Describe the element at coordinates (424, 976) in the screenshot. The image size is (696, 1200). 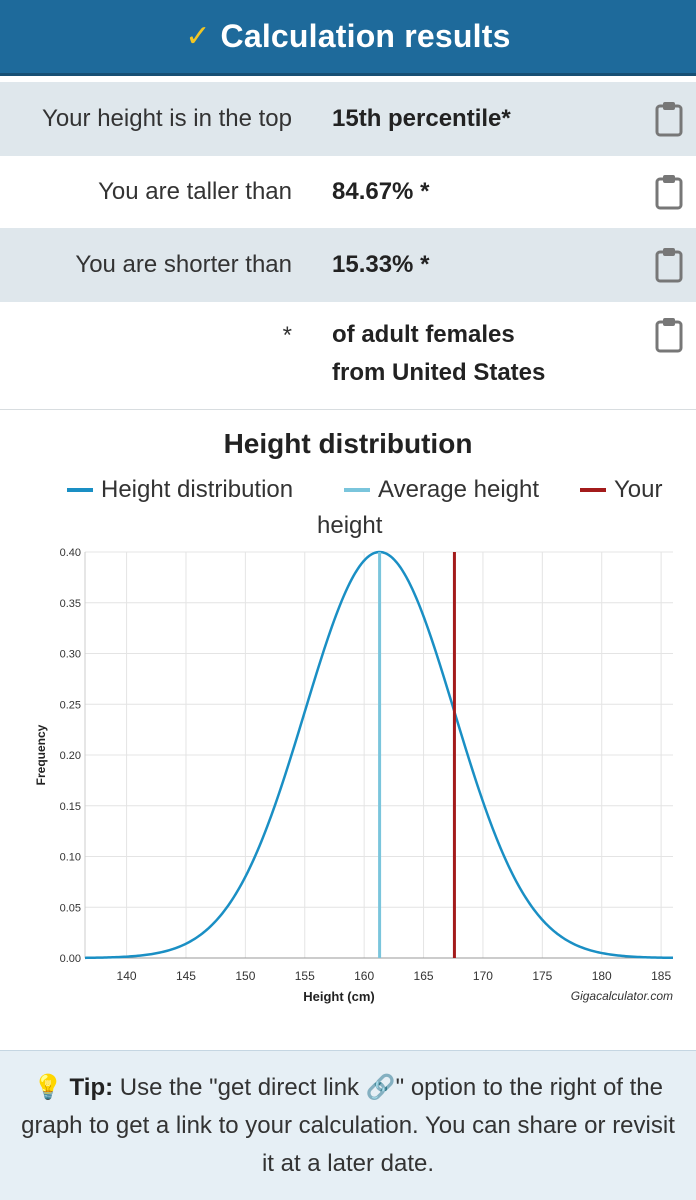
I see `x-tick-label: 165` at that location.